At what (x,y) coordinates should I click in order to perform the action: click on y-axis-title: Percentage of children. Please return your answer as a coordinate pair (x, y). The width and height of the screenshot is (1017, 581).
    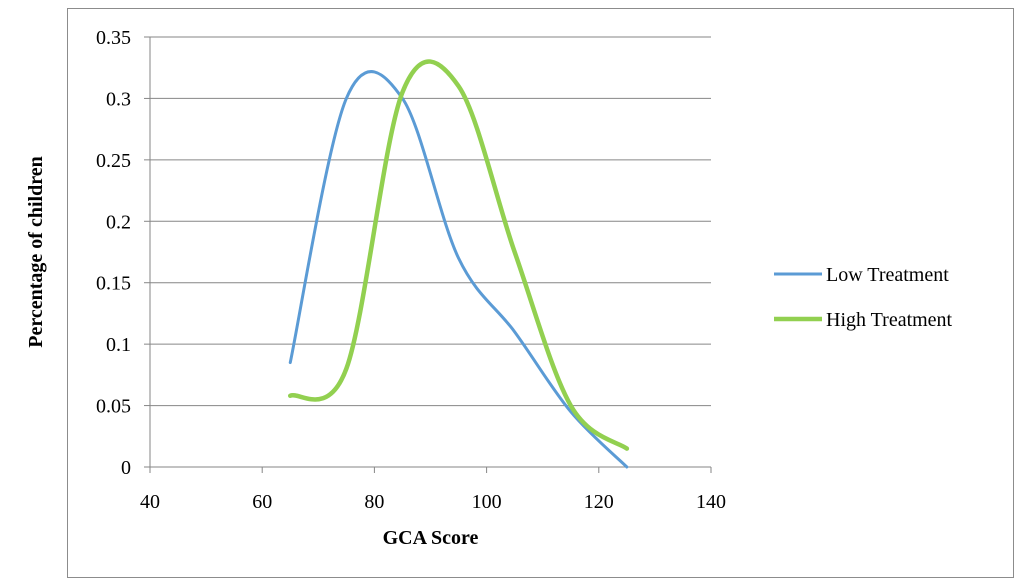
    Looking at the image, I should click on (36, 251).